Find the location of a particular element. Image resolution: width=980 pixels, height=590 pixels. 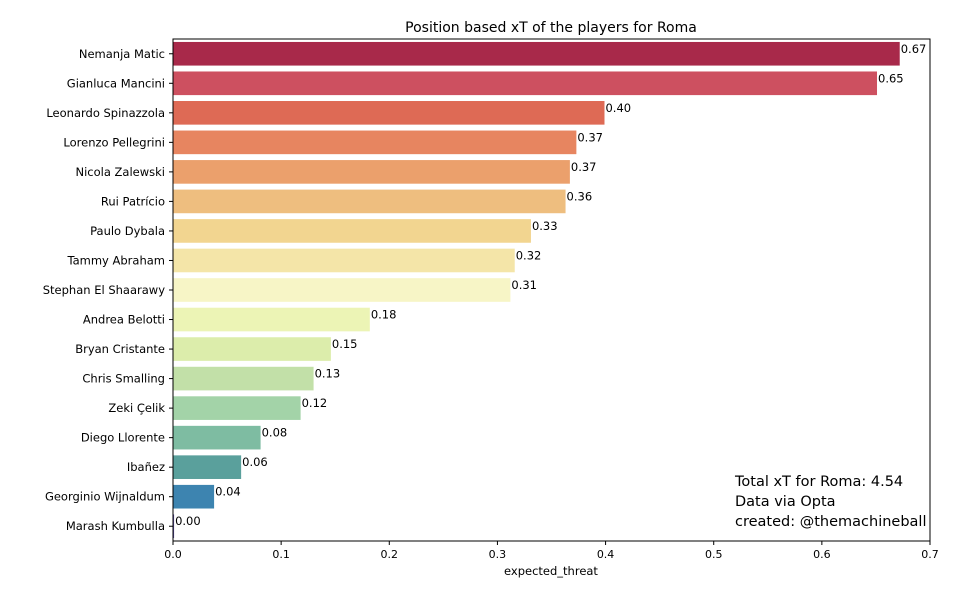

x-tick-label: 0.1 is located at coordinates (281, 554).